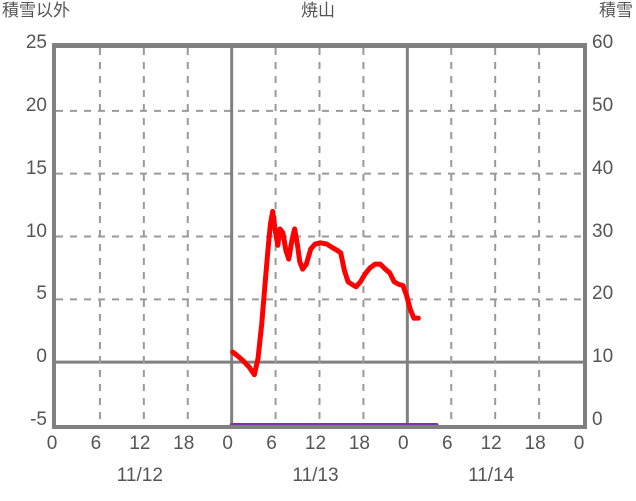 This screenshot has height=501, width=636. I want to click on right-tick-20: 20, so click(603, 294).